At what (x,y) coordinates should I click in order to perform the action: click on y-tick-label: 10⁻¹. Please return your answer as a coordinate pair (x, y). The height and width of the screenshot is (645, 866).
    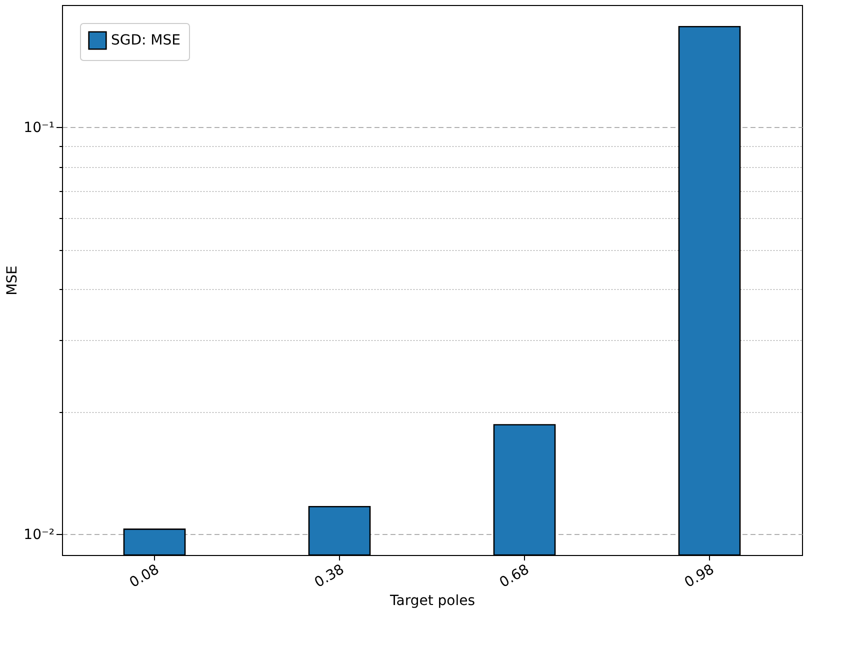
    Looking at the image, I should click on (39, 128).